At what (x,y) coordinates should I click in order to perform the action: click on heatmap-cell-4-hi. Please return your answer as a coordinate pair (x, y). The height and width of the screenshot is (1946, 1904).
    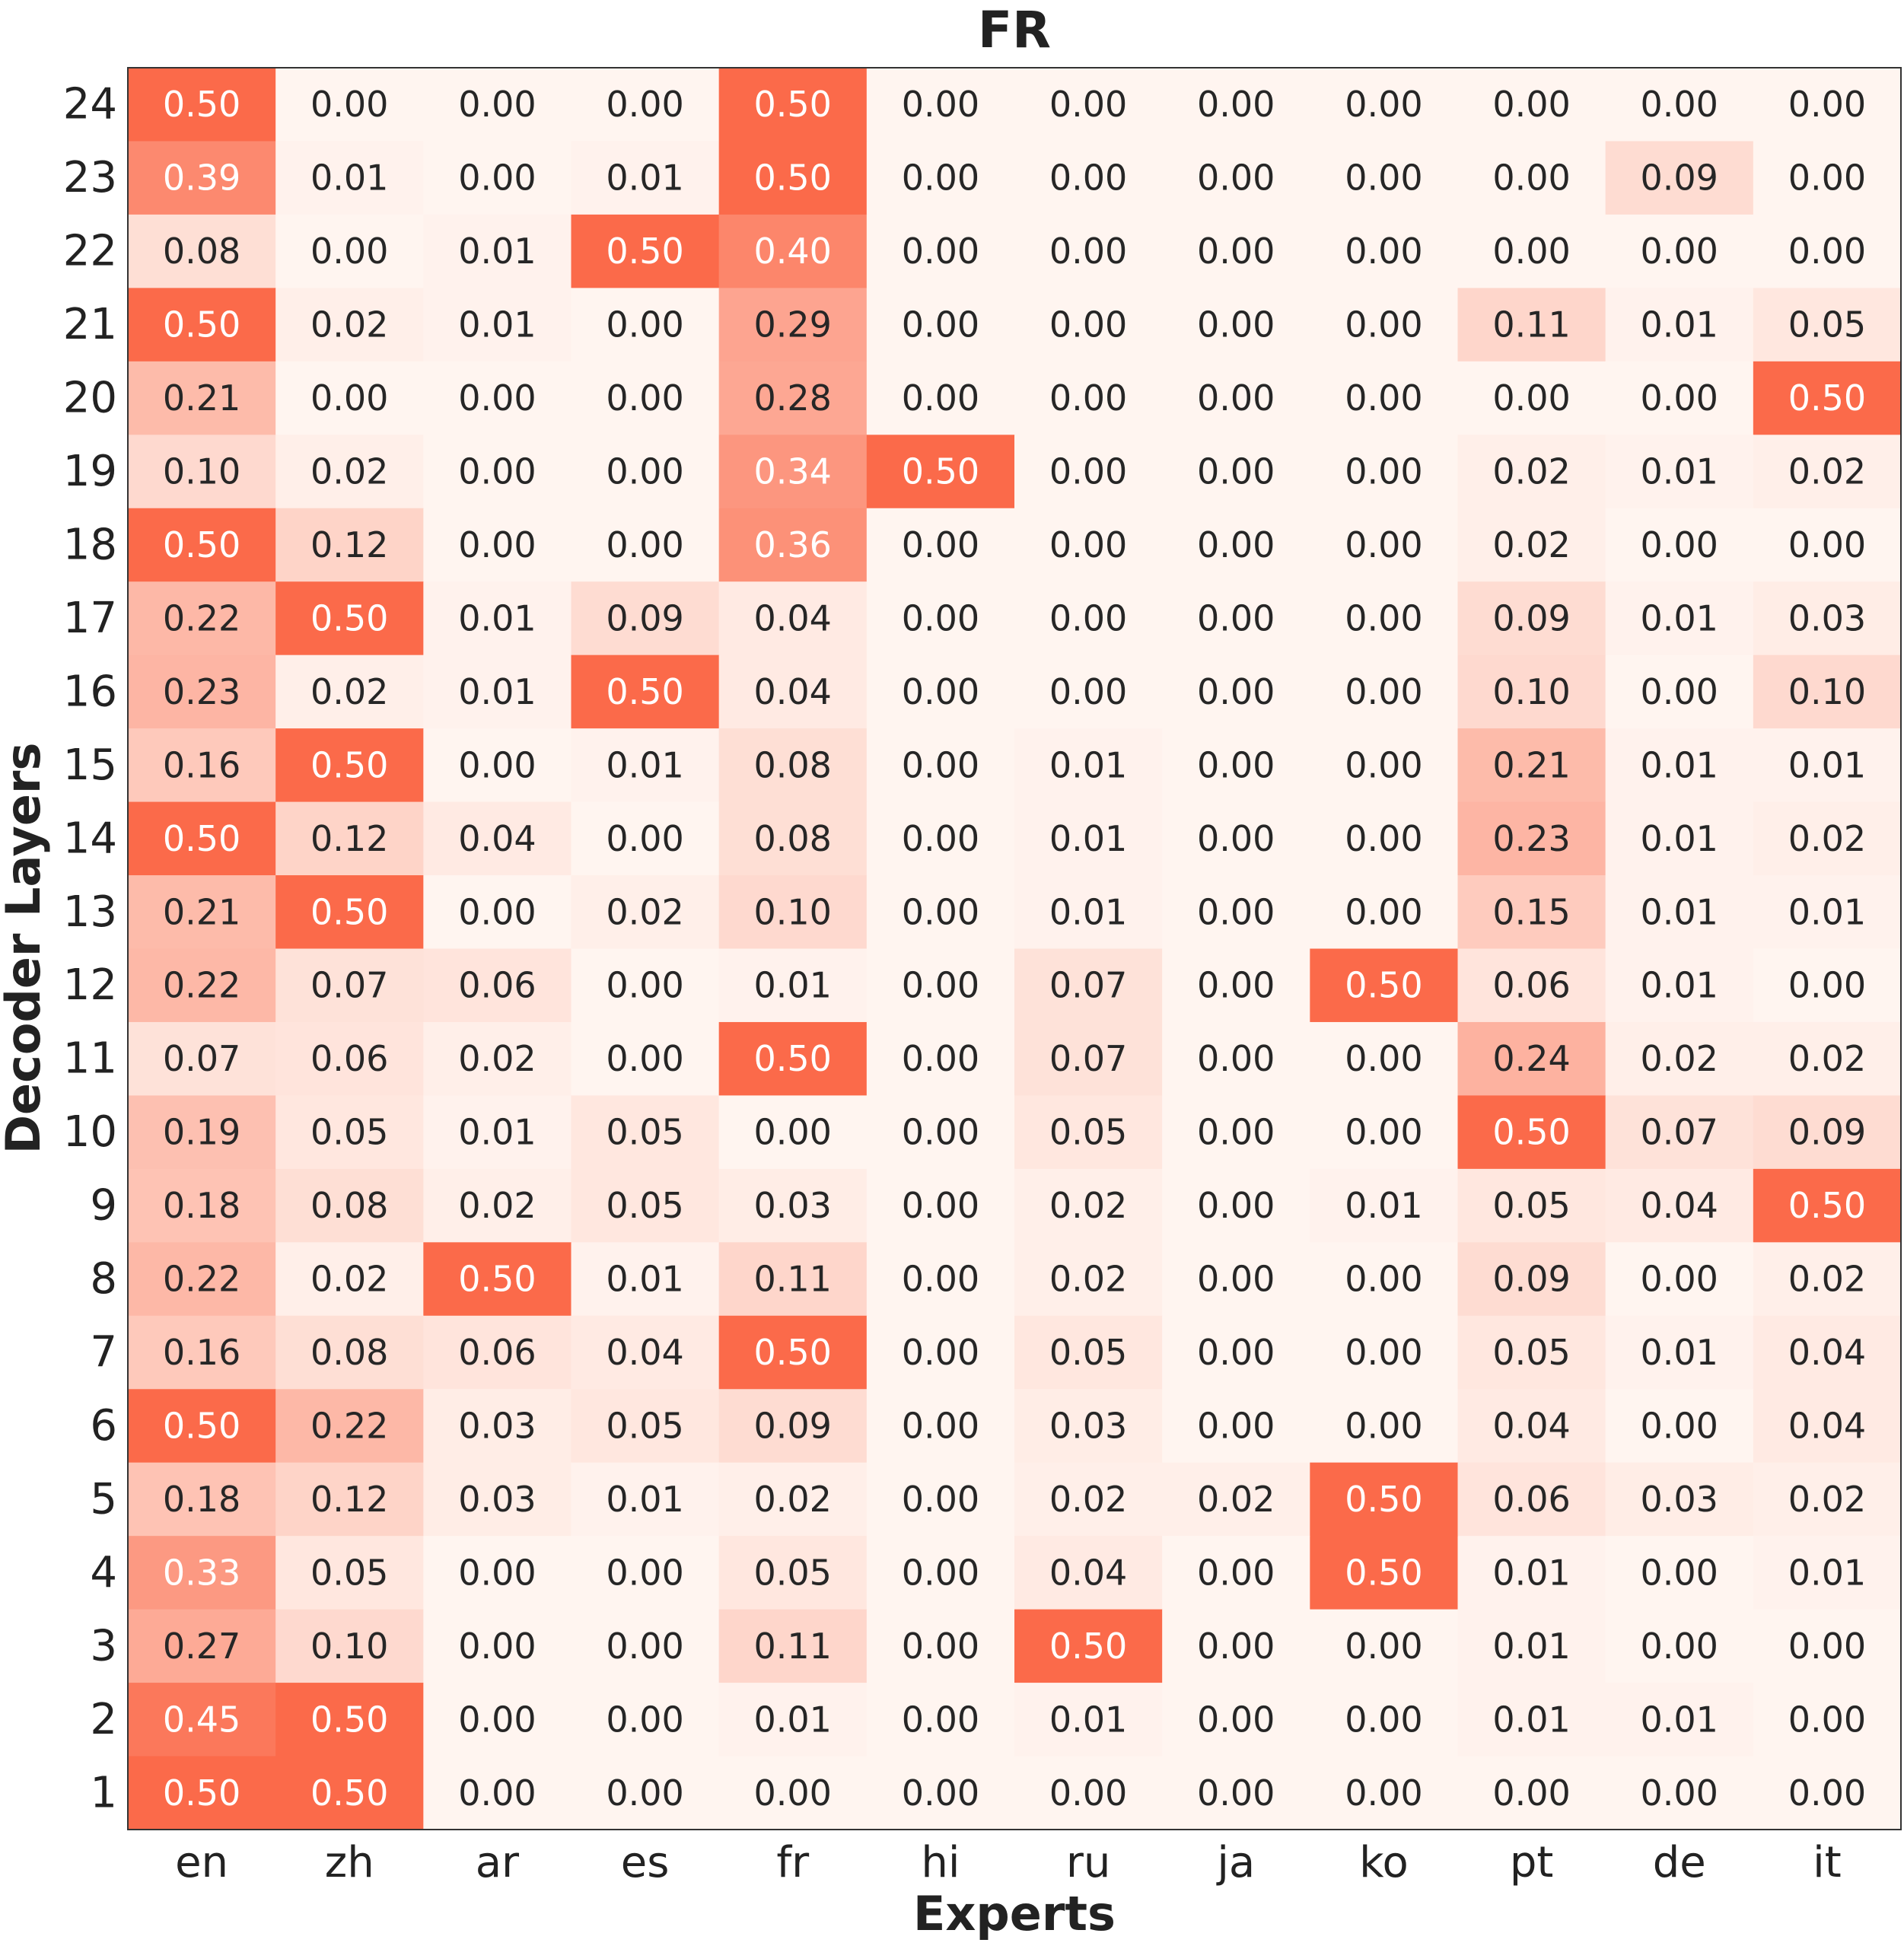
    Looking at the image, I should click on (940, 1573).